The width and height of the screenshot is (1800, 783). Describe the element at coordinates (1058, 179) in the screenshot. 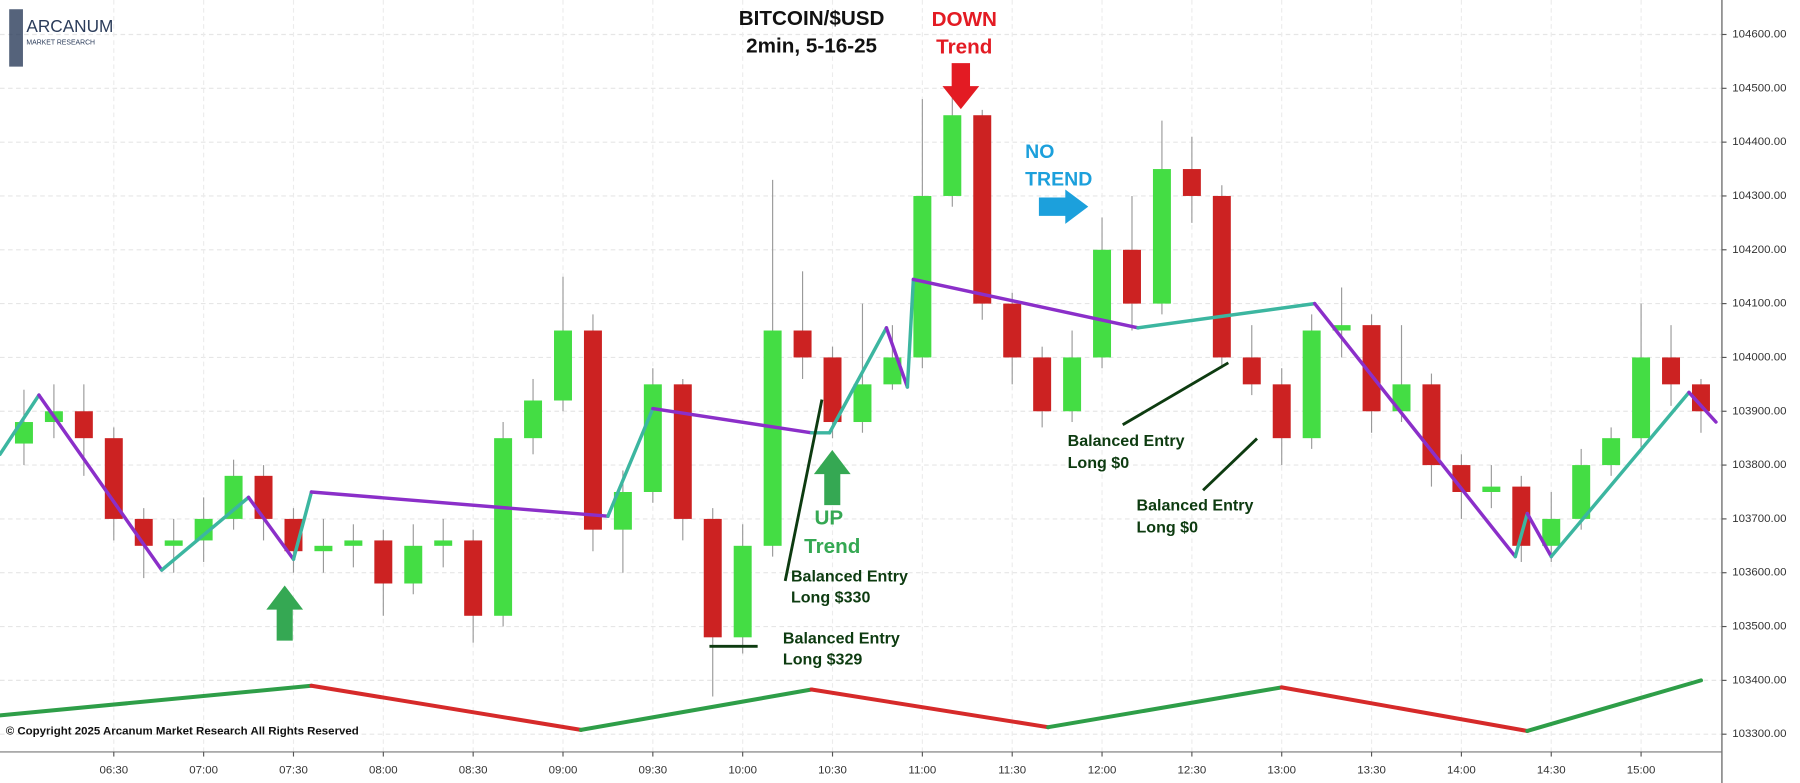

I see `annotation: TREND` at that location.